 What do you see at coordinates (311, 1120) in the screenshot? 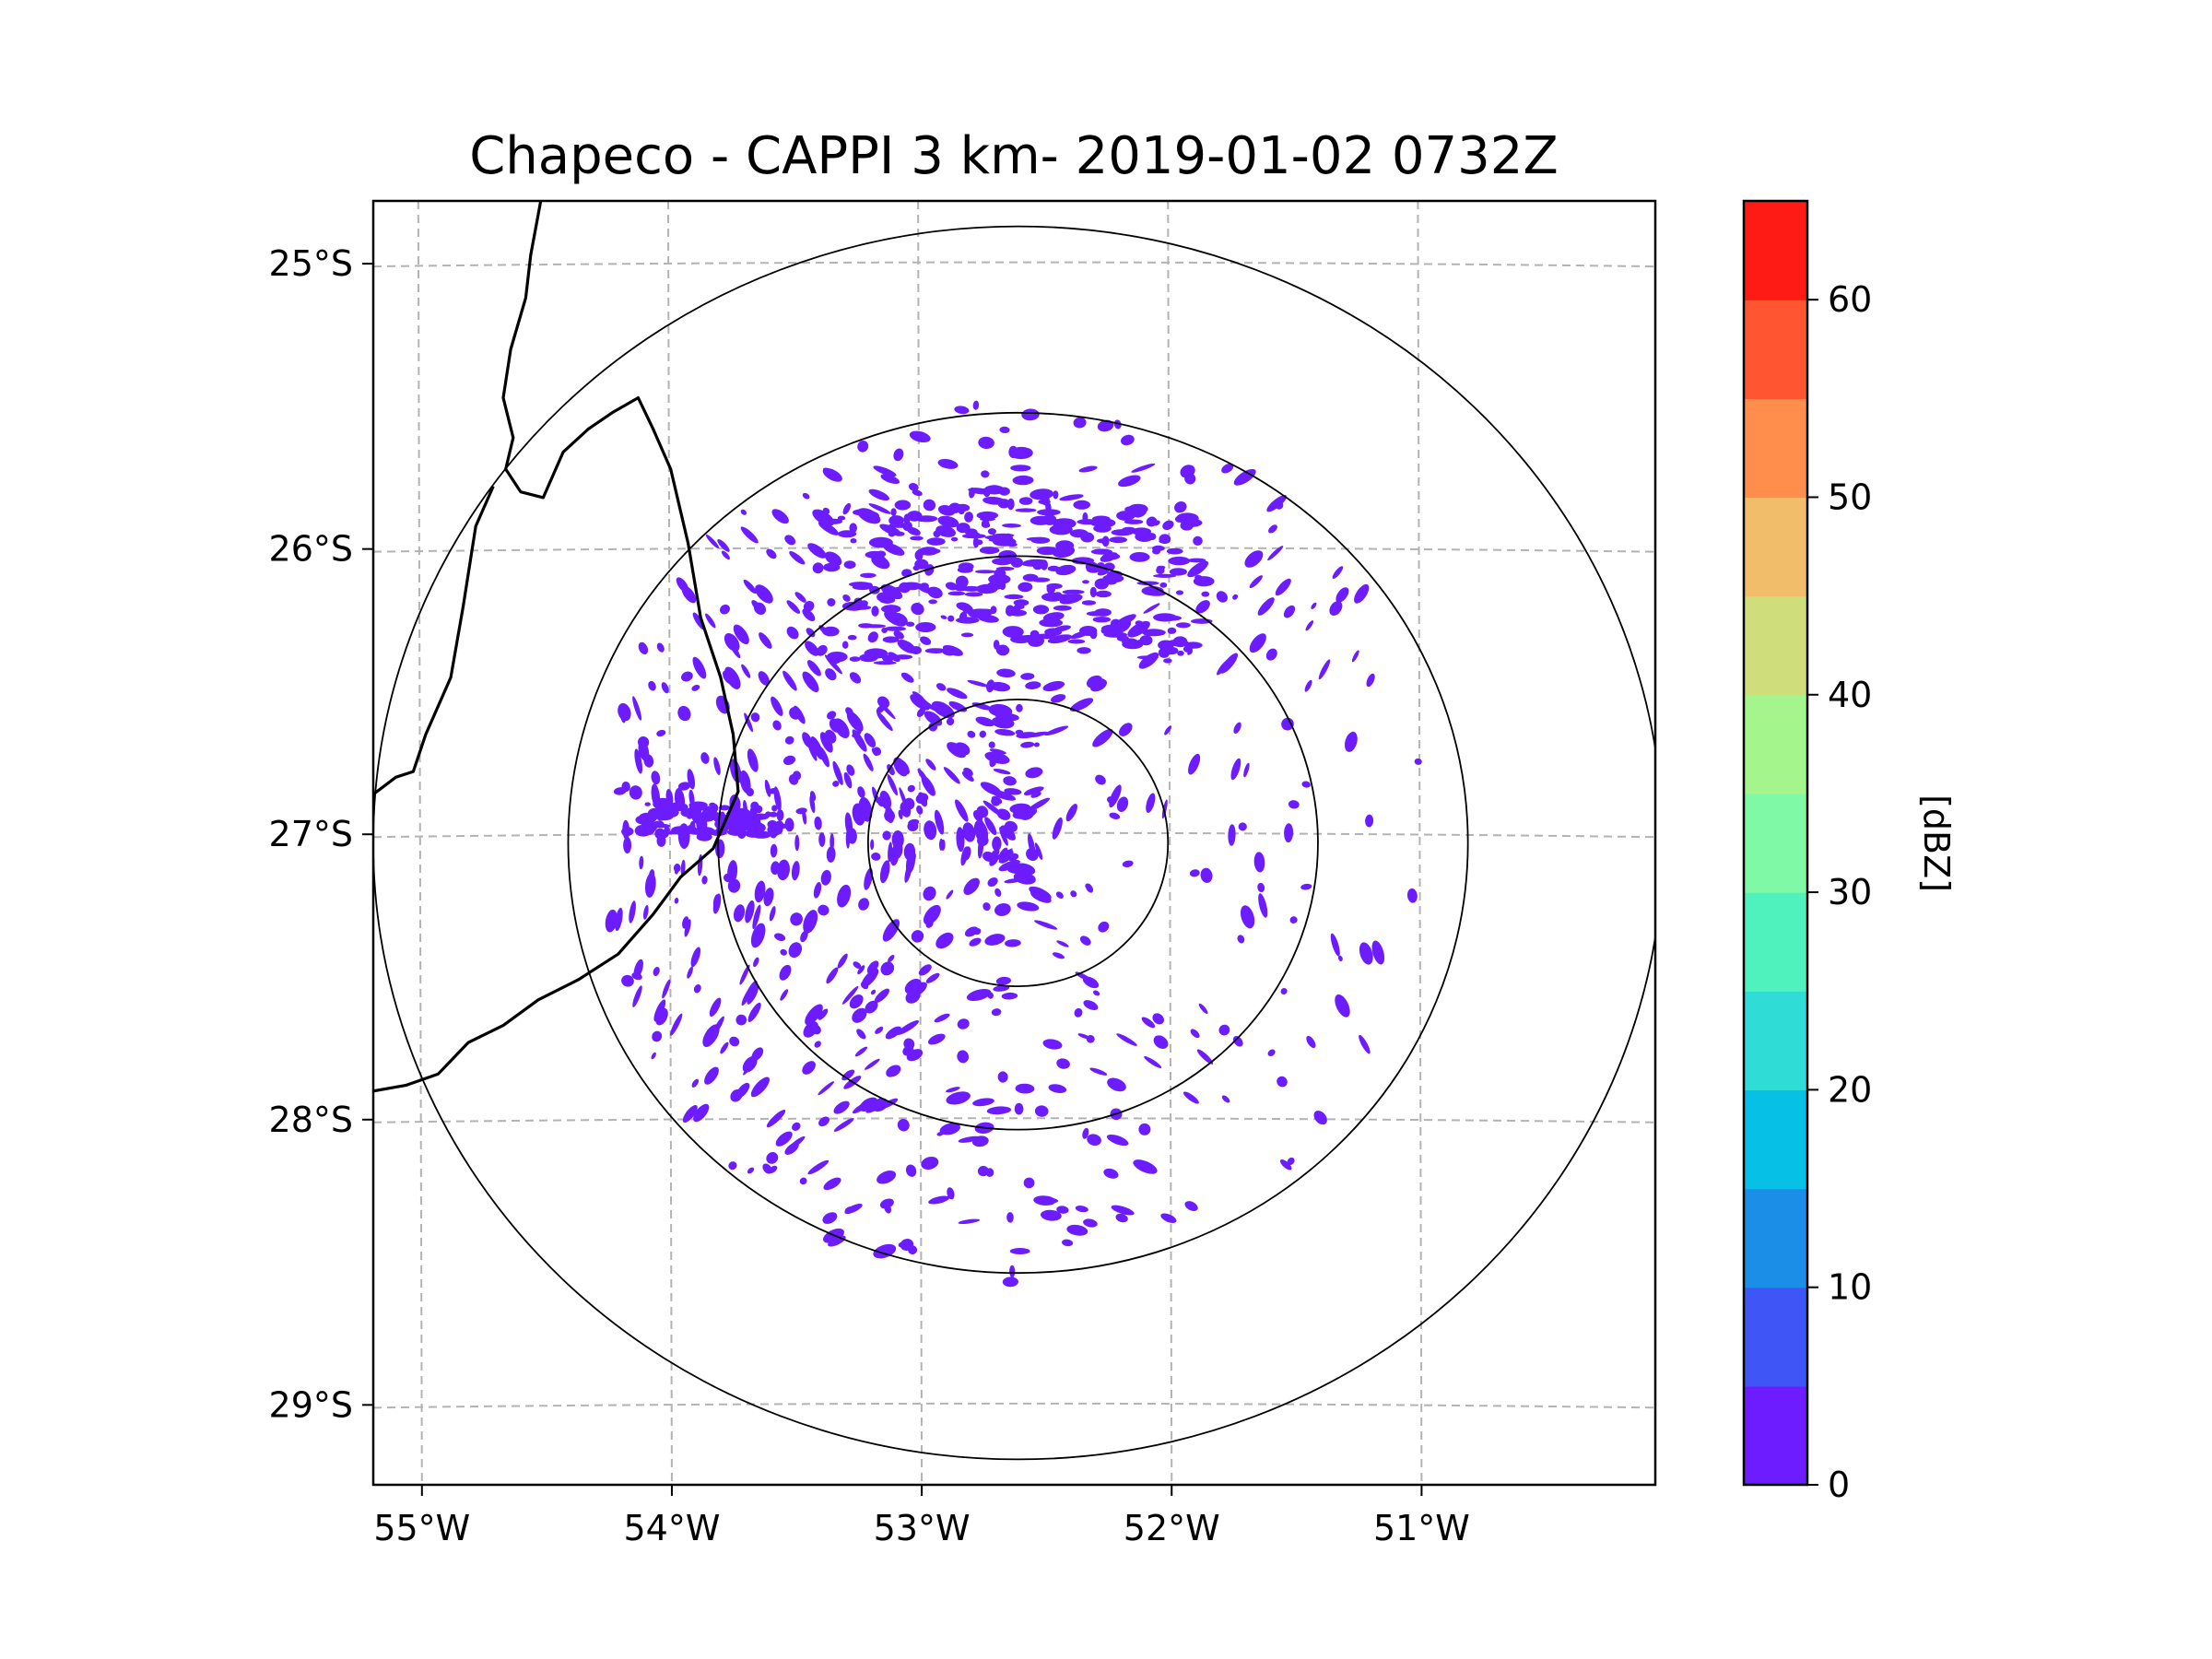
I see `y-tick-label: 28°S` at bounding box center [311, 1120].